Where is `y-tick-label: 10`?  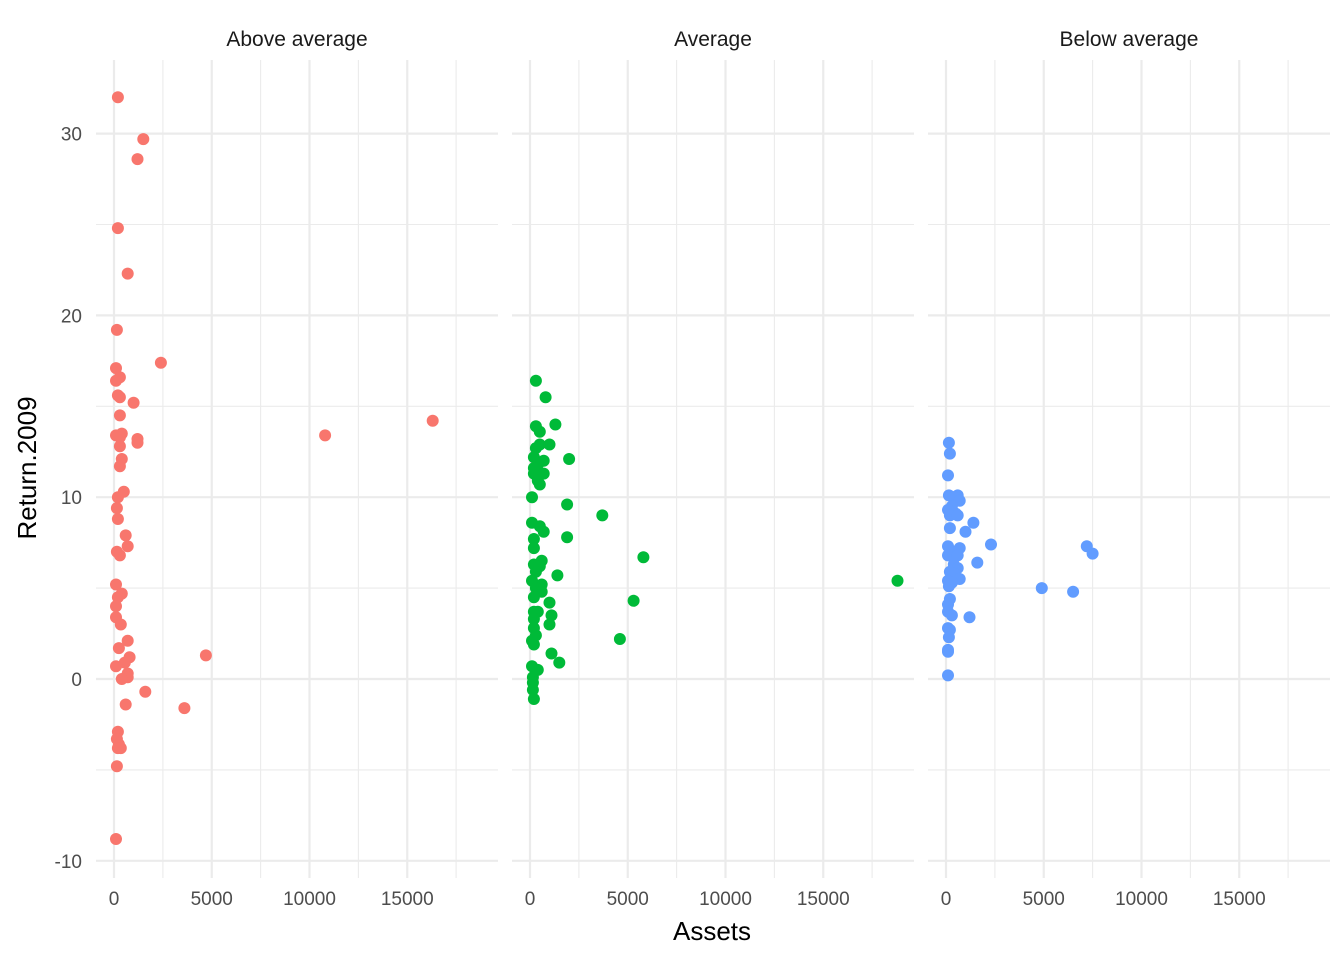 y-tick-label: 10 is located at coordinates (71, 498).